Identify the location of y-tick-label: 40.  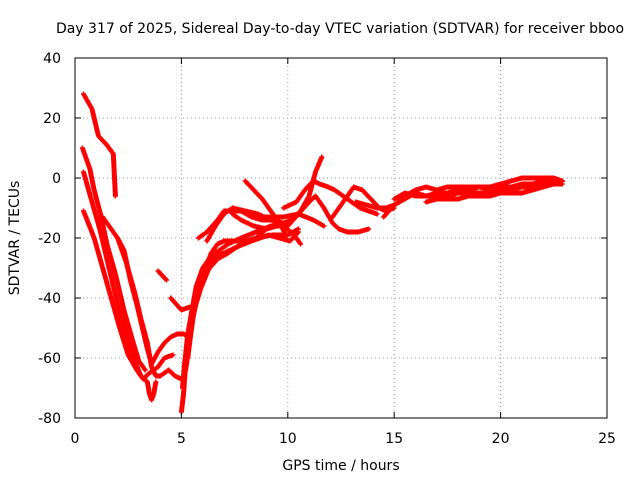
(52, 59).